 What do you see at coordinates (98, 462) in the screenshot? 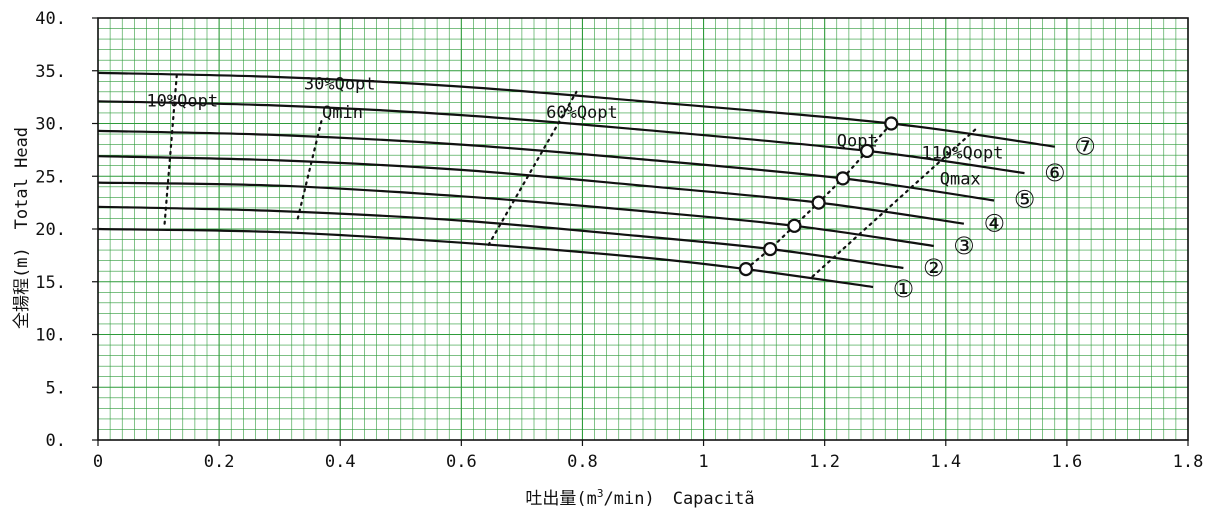
I see `x-tick-label: 0` at bounding box center [98, 462].